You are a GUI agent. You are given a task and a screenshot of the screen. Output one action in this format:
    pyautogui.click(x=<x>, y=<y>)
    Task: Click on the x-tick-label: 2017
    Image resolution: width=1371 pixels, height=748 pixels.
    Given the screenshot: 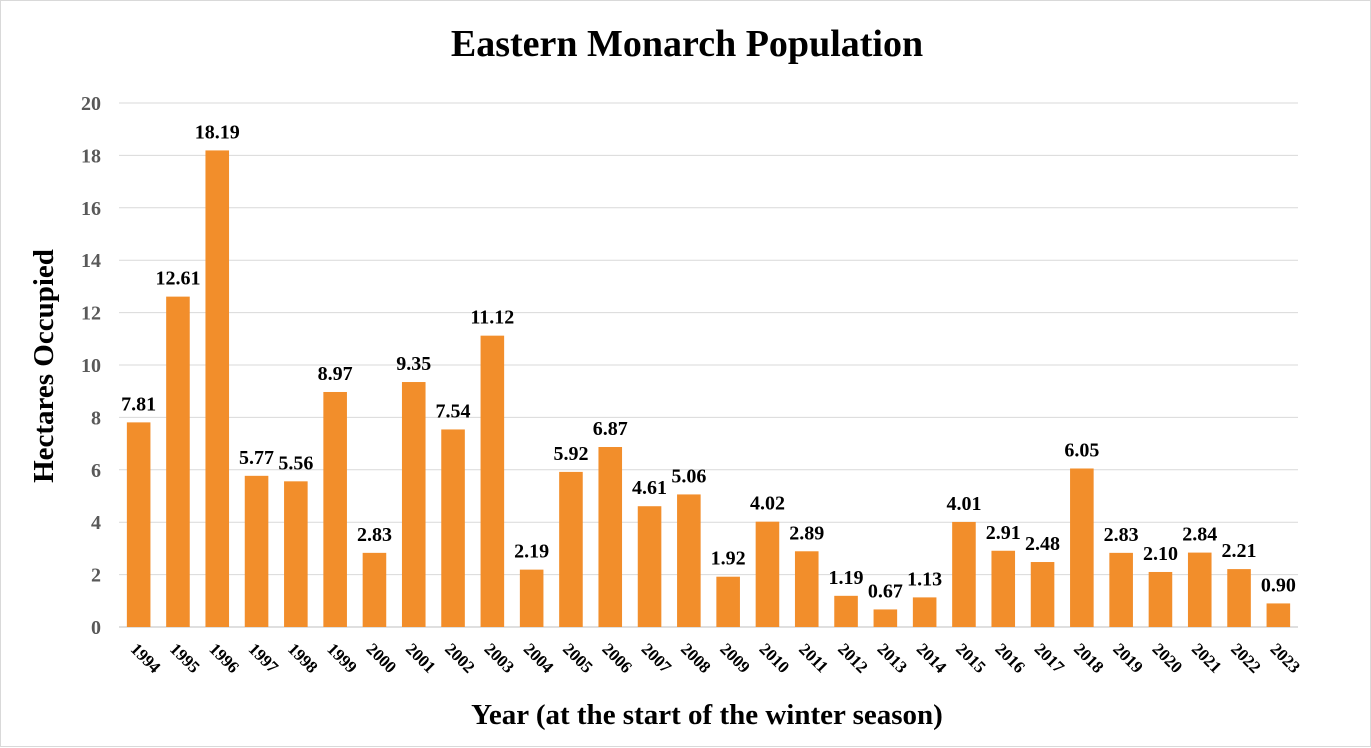 What is the action you would take?
    pyautogui.click(x=1050, y=658)
    